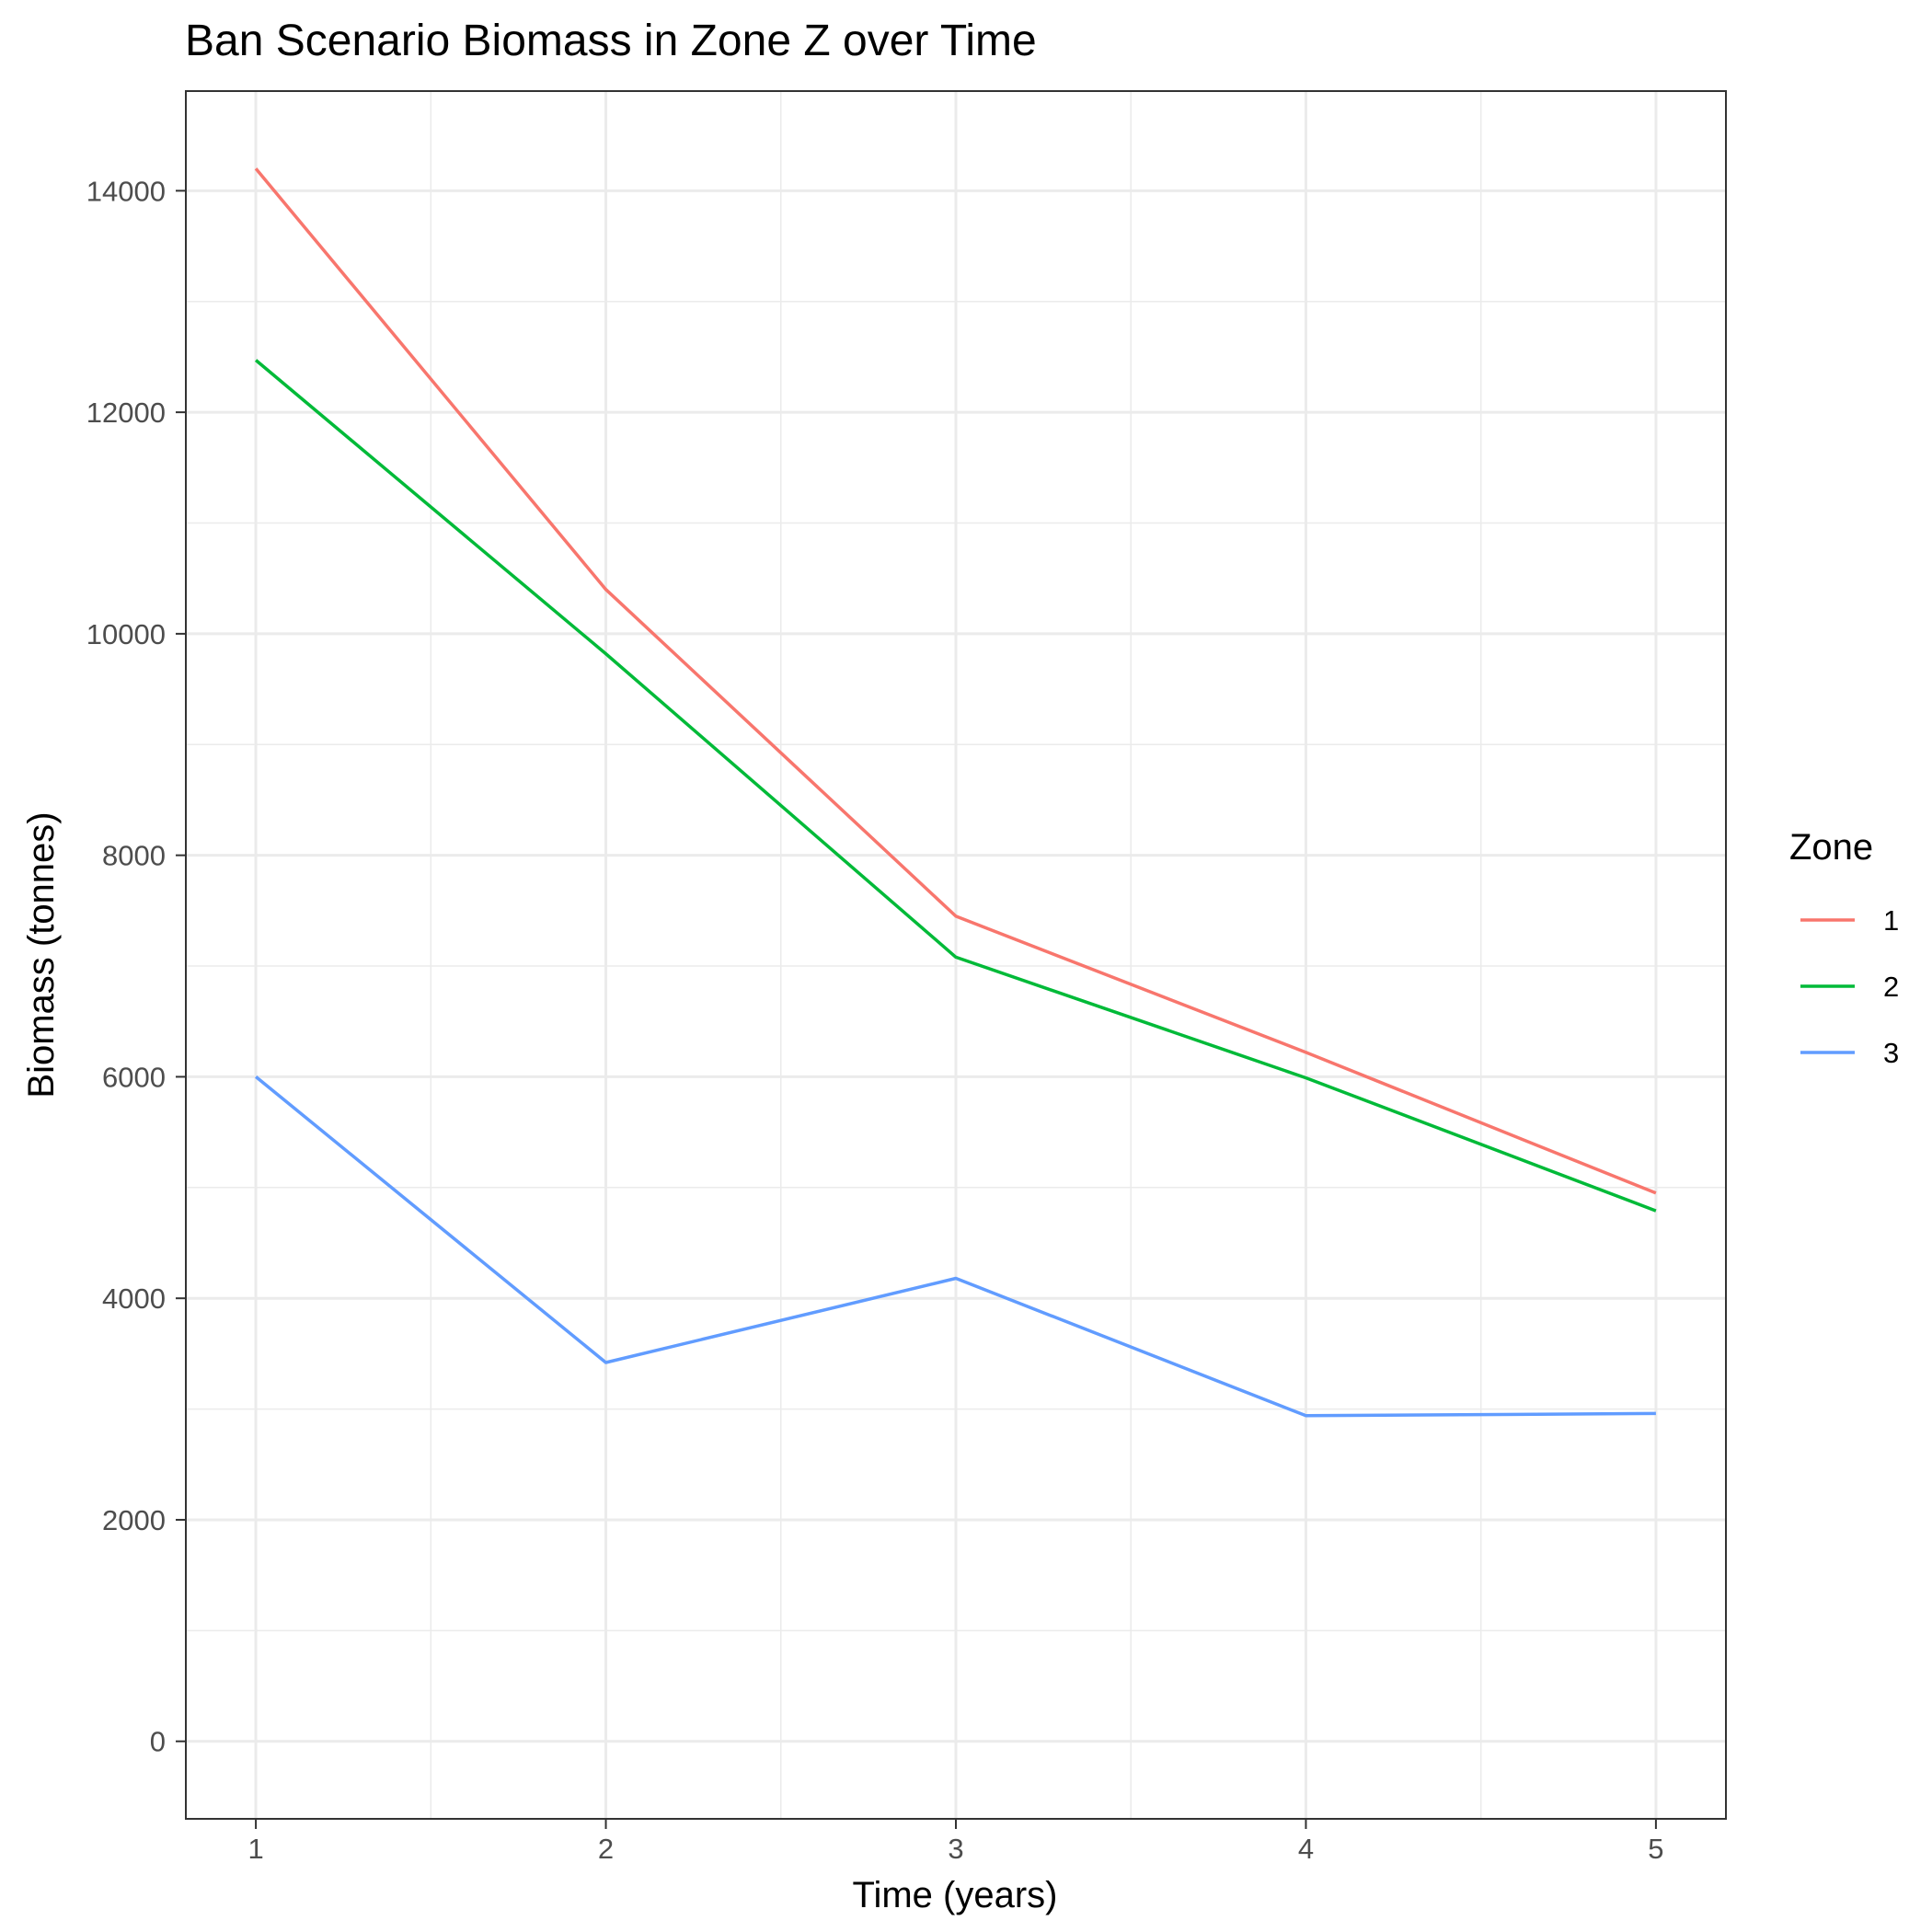 The image size is (1932, 1932). What do you see at coordinates (955, 1895) in the screenshot?
I see `x-axis-title: Time (years)` at bounding box center [955, 1895].